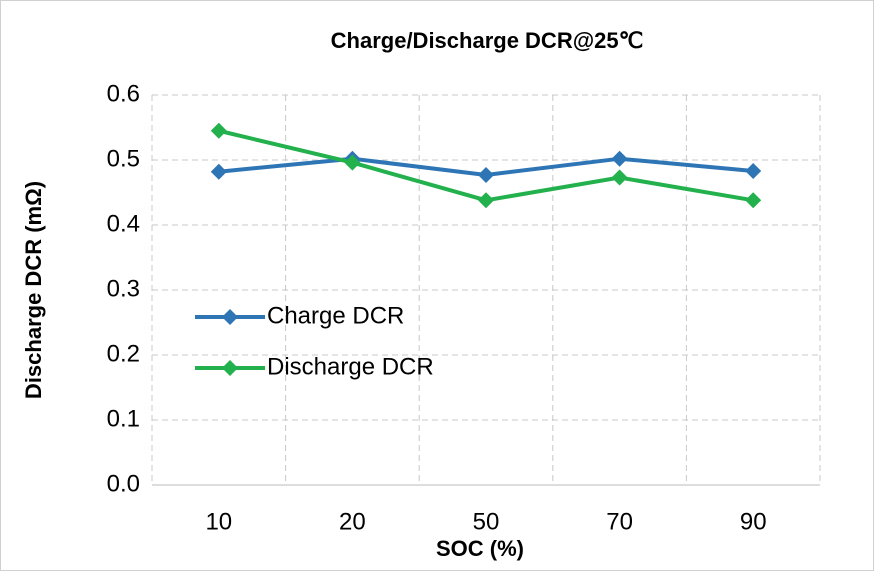 The height and width of the screenshot is (572, 875). What do you see at coordinates (352, 521) in the screenshot?
I see `x-tick-label: 20` at bounding box center [352, 521].